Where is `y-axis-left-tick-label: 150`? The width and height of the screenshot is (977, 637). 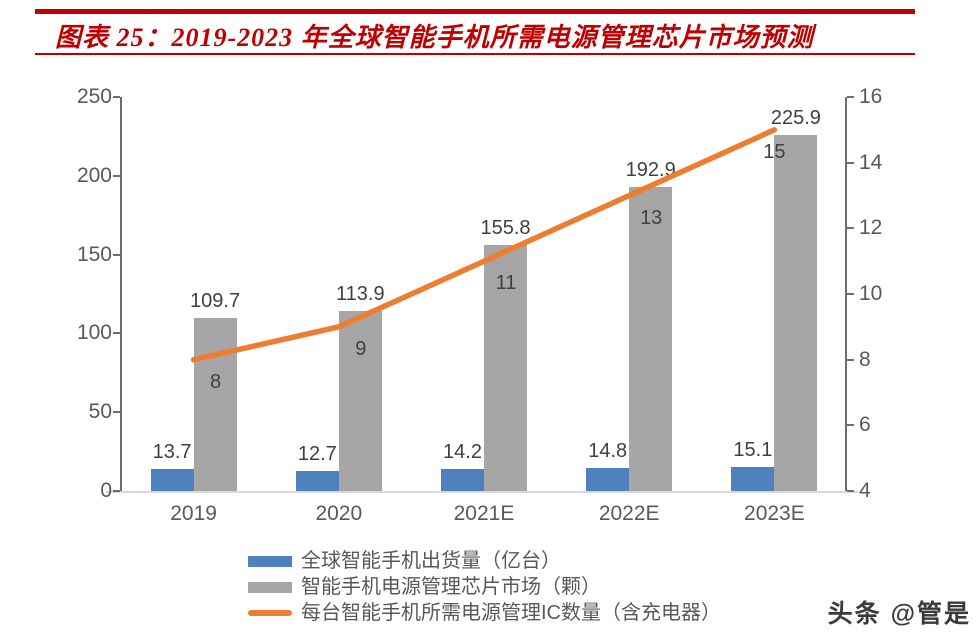
y-axis-left-tick-label: 150 is located at coordinates (94, 254).